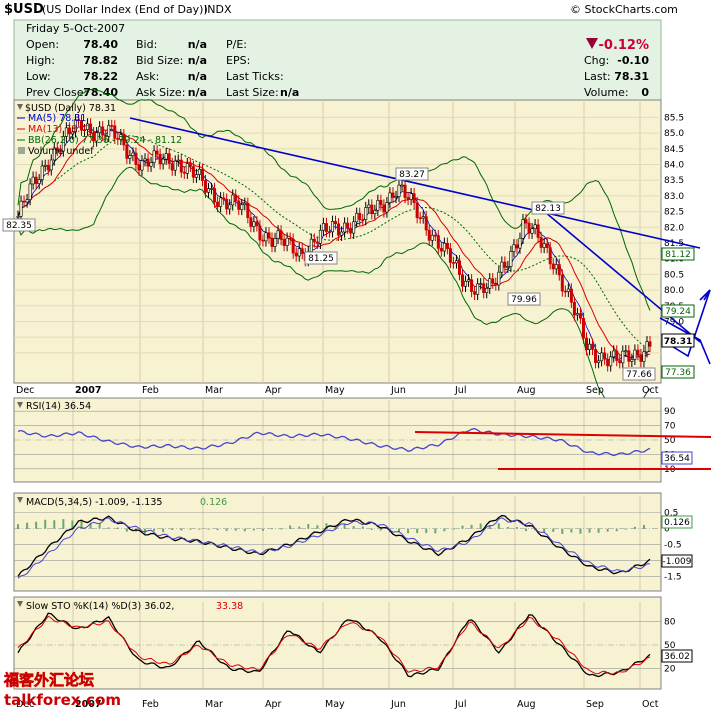 This screenshot has height=712, width=711. What do you see at coordinates (674, 118) in the screenshot?
I see `price-tick-label: 85.5` at bounding box center [674, 118].